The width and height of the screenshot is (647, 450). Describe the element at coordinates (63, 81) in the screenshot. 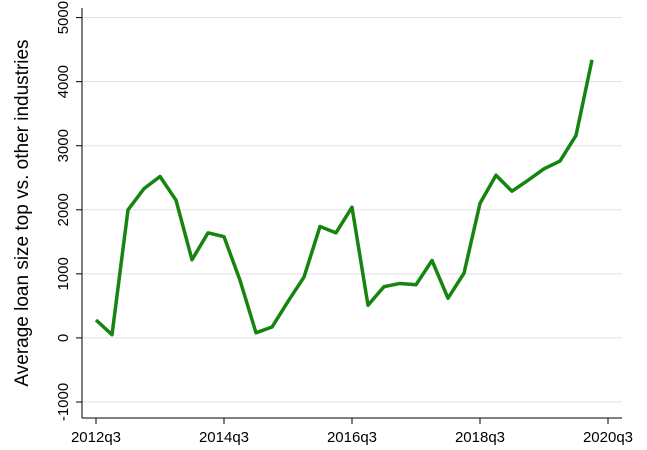

I see `y-tick-label: 4000` at that location.